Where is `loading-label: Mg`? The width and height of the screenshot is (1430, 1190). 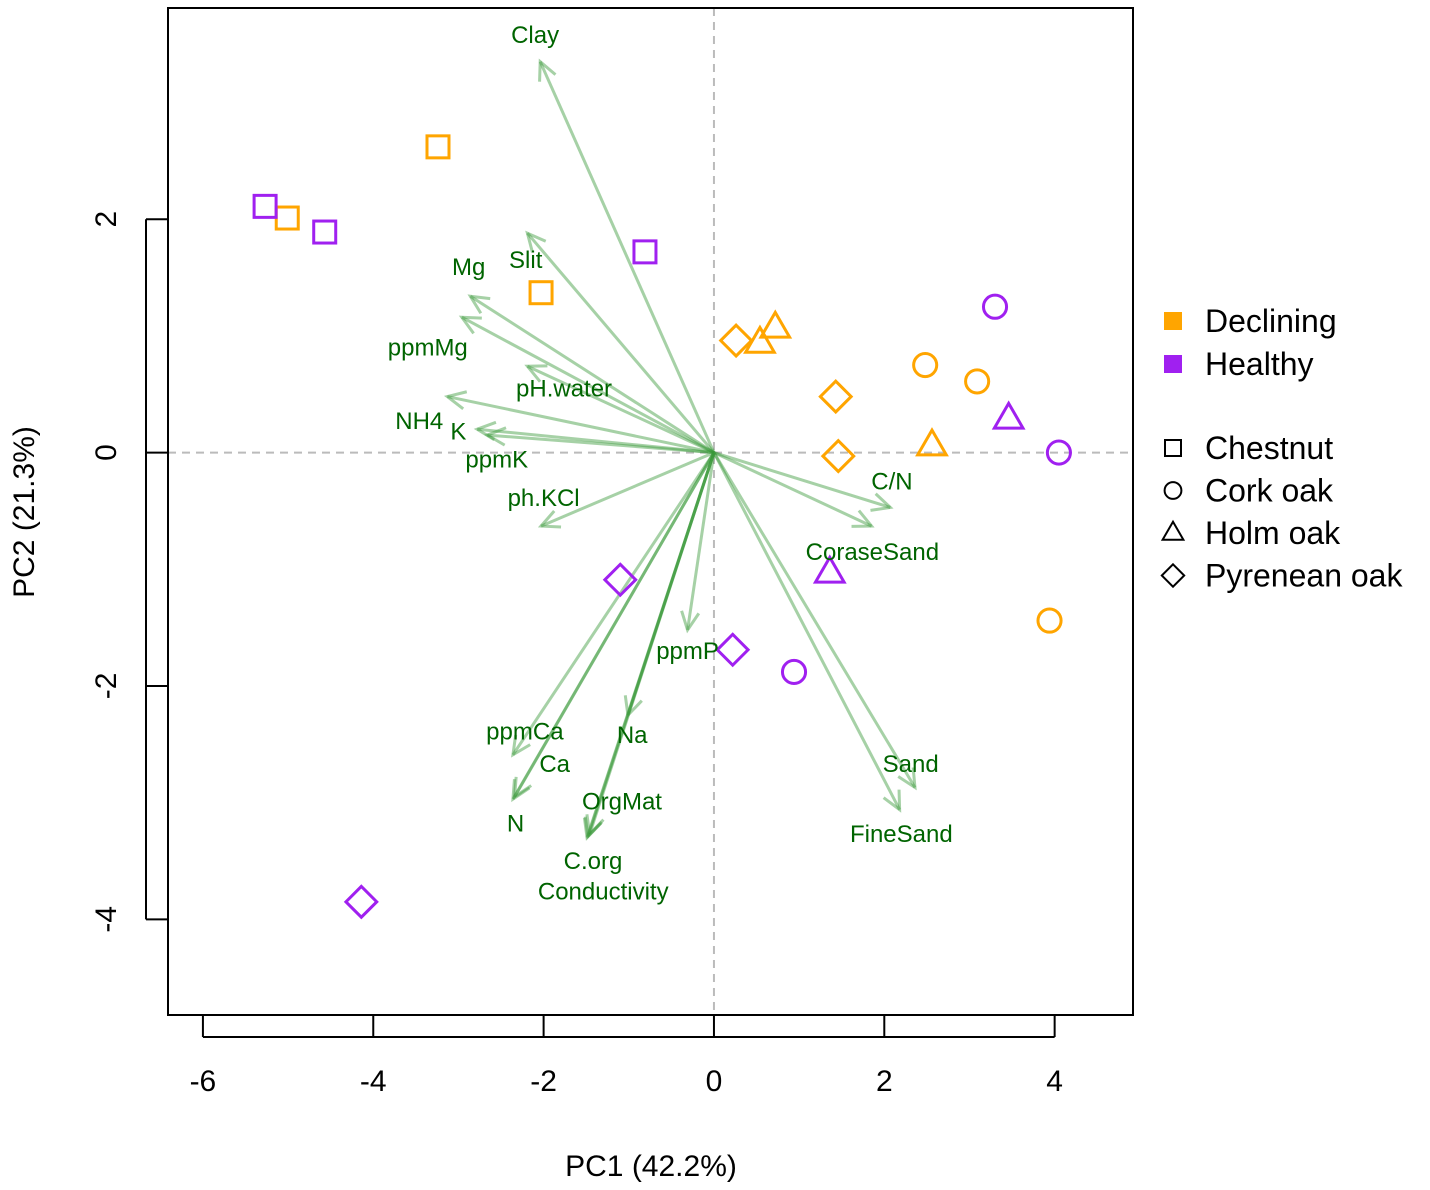 loading-label: Mg is located at coordinates (468, 267).